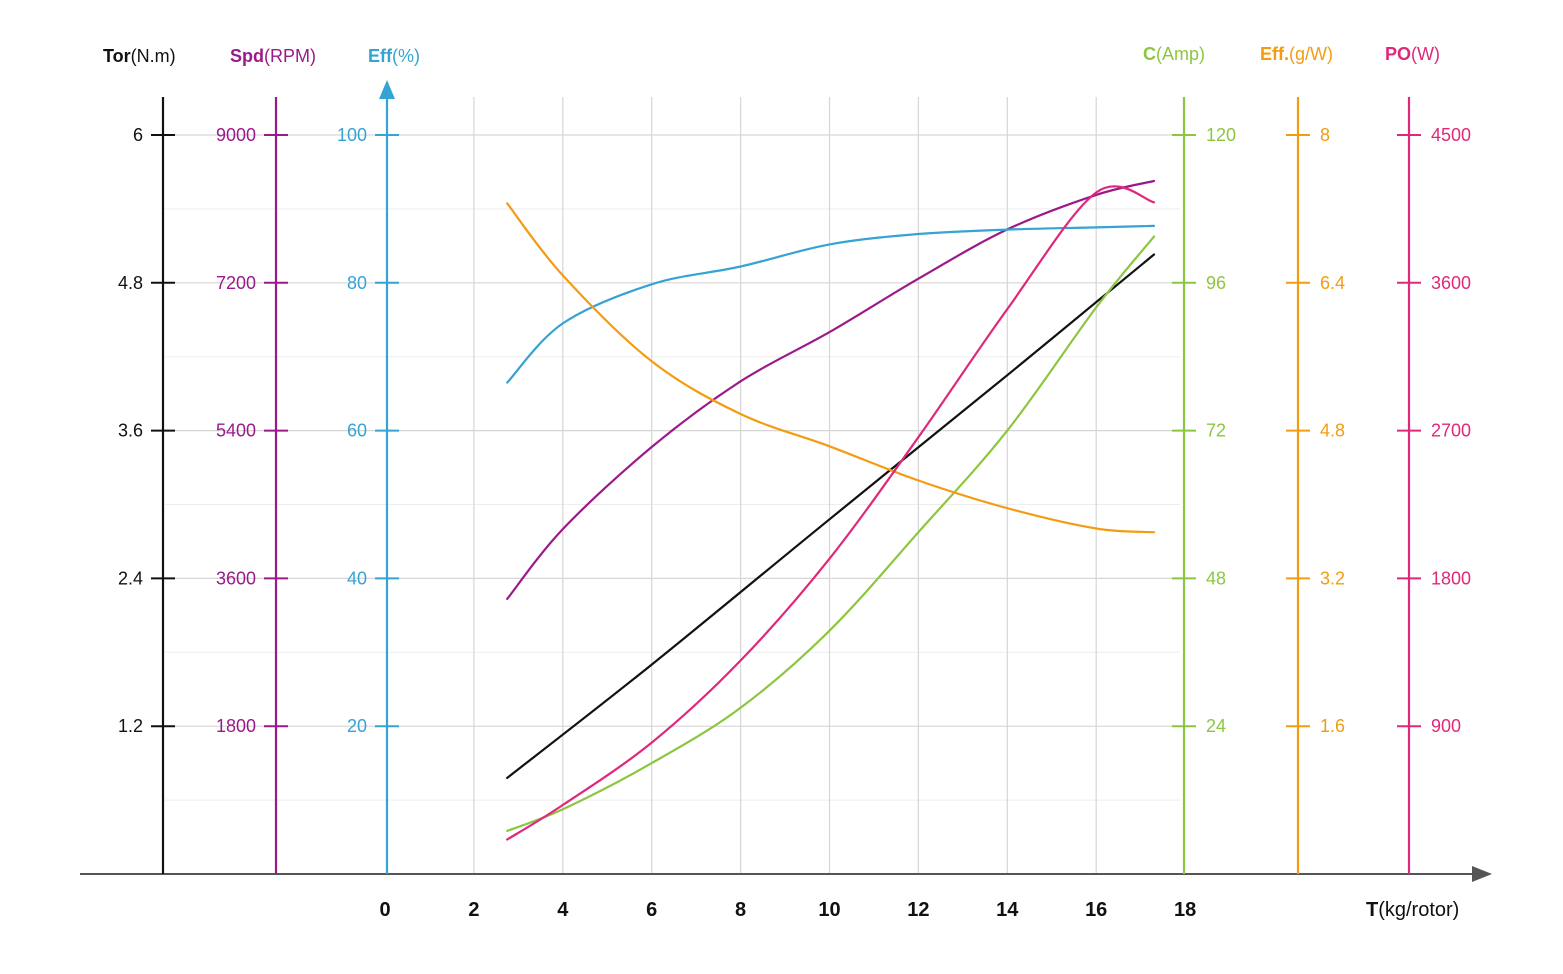 Image resolution: width=1563 pixels, height=974 pixels. What do you see at coordinates (387, 89) in the screenshot?
I see `eff-axis-arrow-icon` at bounding box center [387, 89].